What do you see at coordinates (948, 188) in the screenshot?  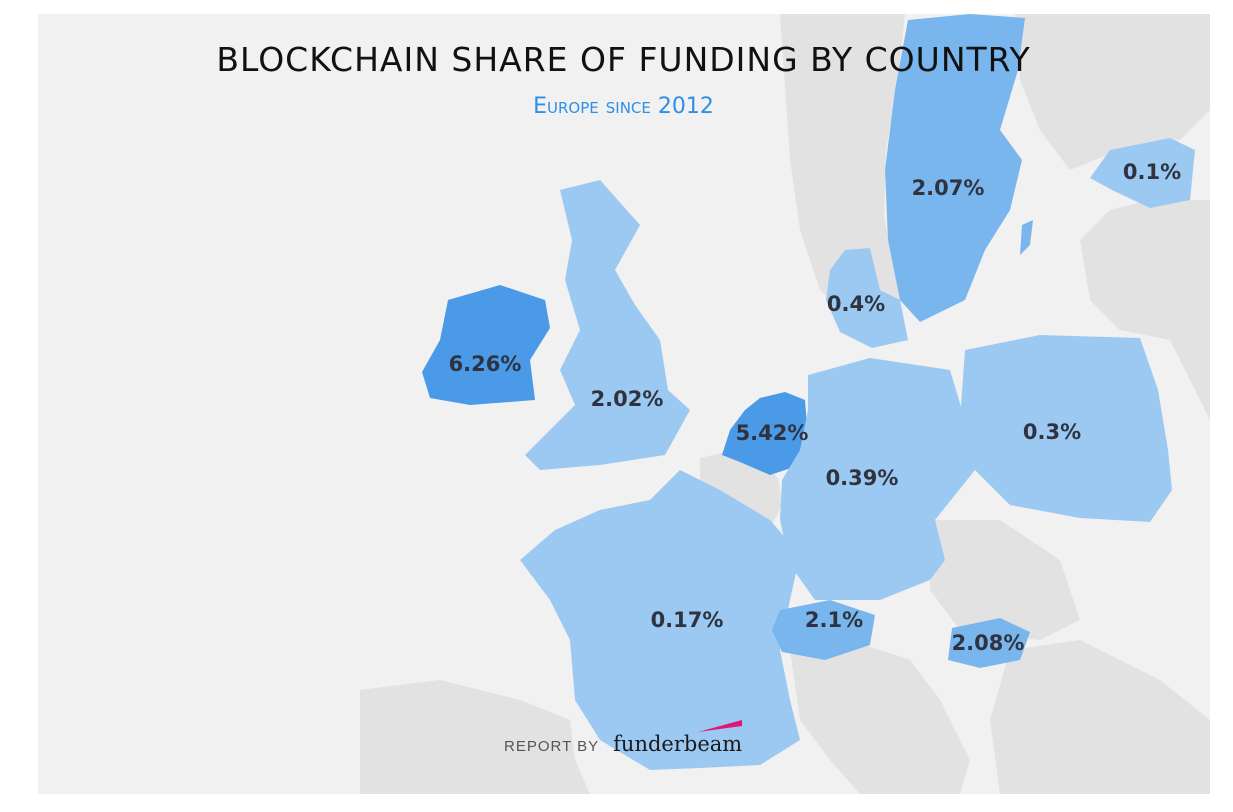 I see `label-sweden: 2.07%` at bounding box center [948, 188].